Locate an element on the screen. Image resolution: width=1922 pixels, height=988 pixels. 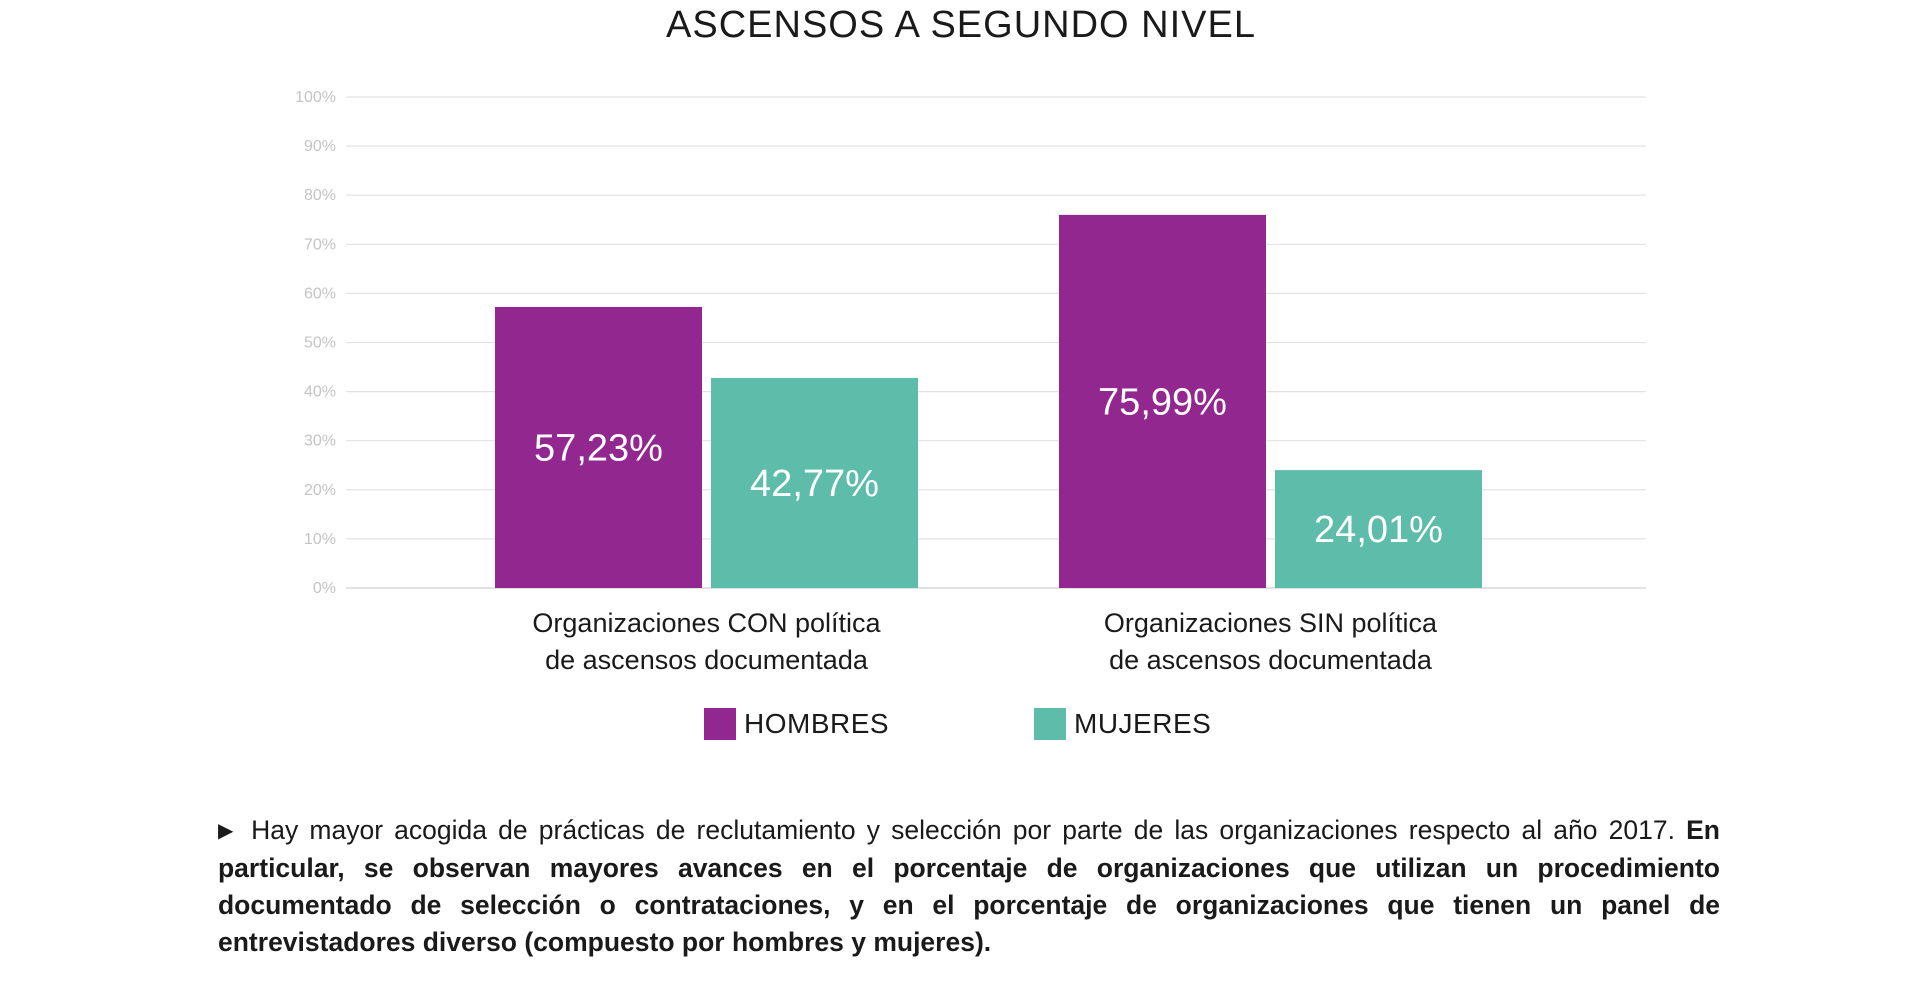
category-label: Organizaciones SIN política is located at coordinates (1271, 623).